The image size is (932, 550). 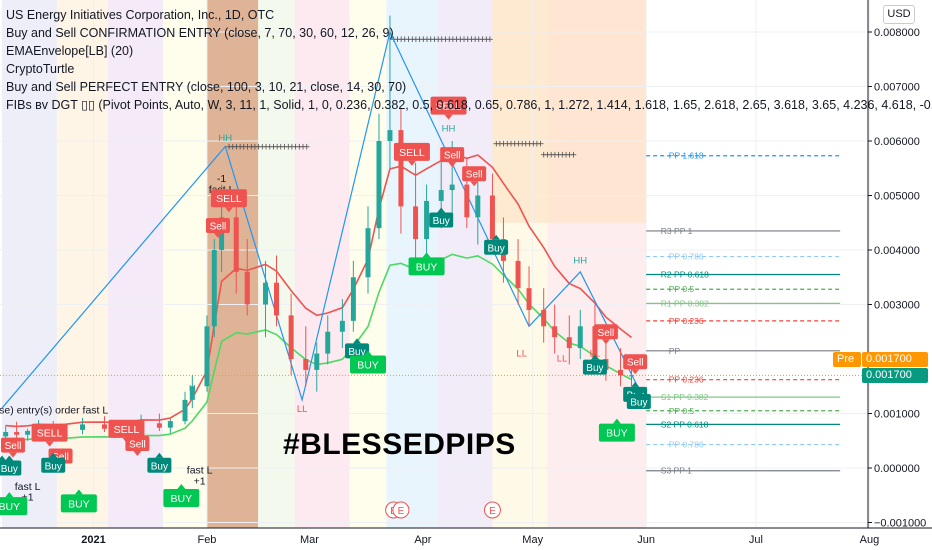 What do you see at coordinates (13, 446) in the screenshot?
I see `signal-label-0: Sell` at bounding box center [13, 446].